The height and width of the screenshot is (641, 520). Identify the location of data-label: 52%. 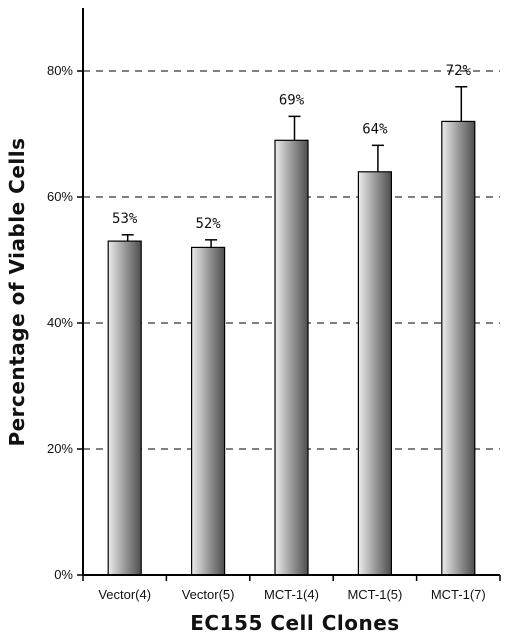
(208, 224).